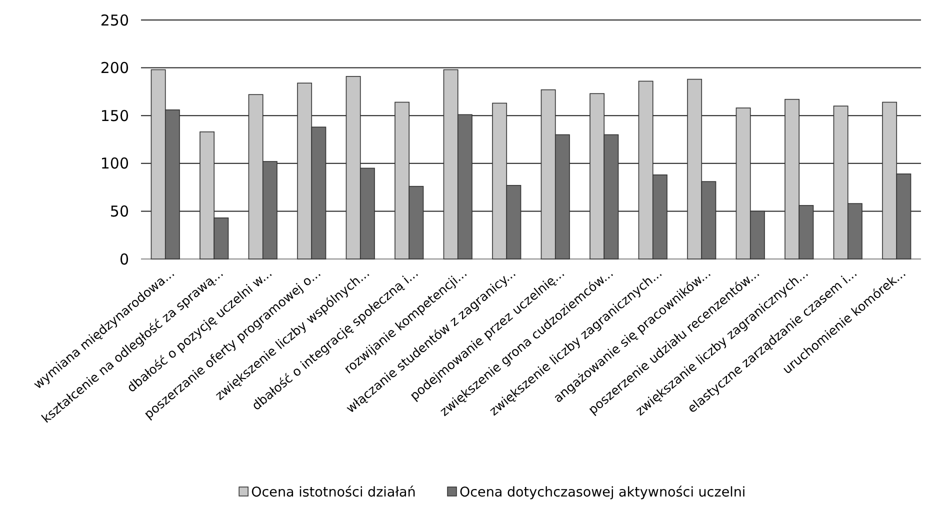 The height and width of the screenshot is (522, 929). I want to click on legend-label: Ocena dotychczasowej aktywności uczelni, so click(603, 492).